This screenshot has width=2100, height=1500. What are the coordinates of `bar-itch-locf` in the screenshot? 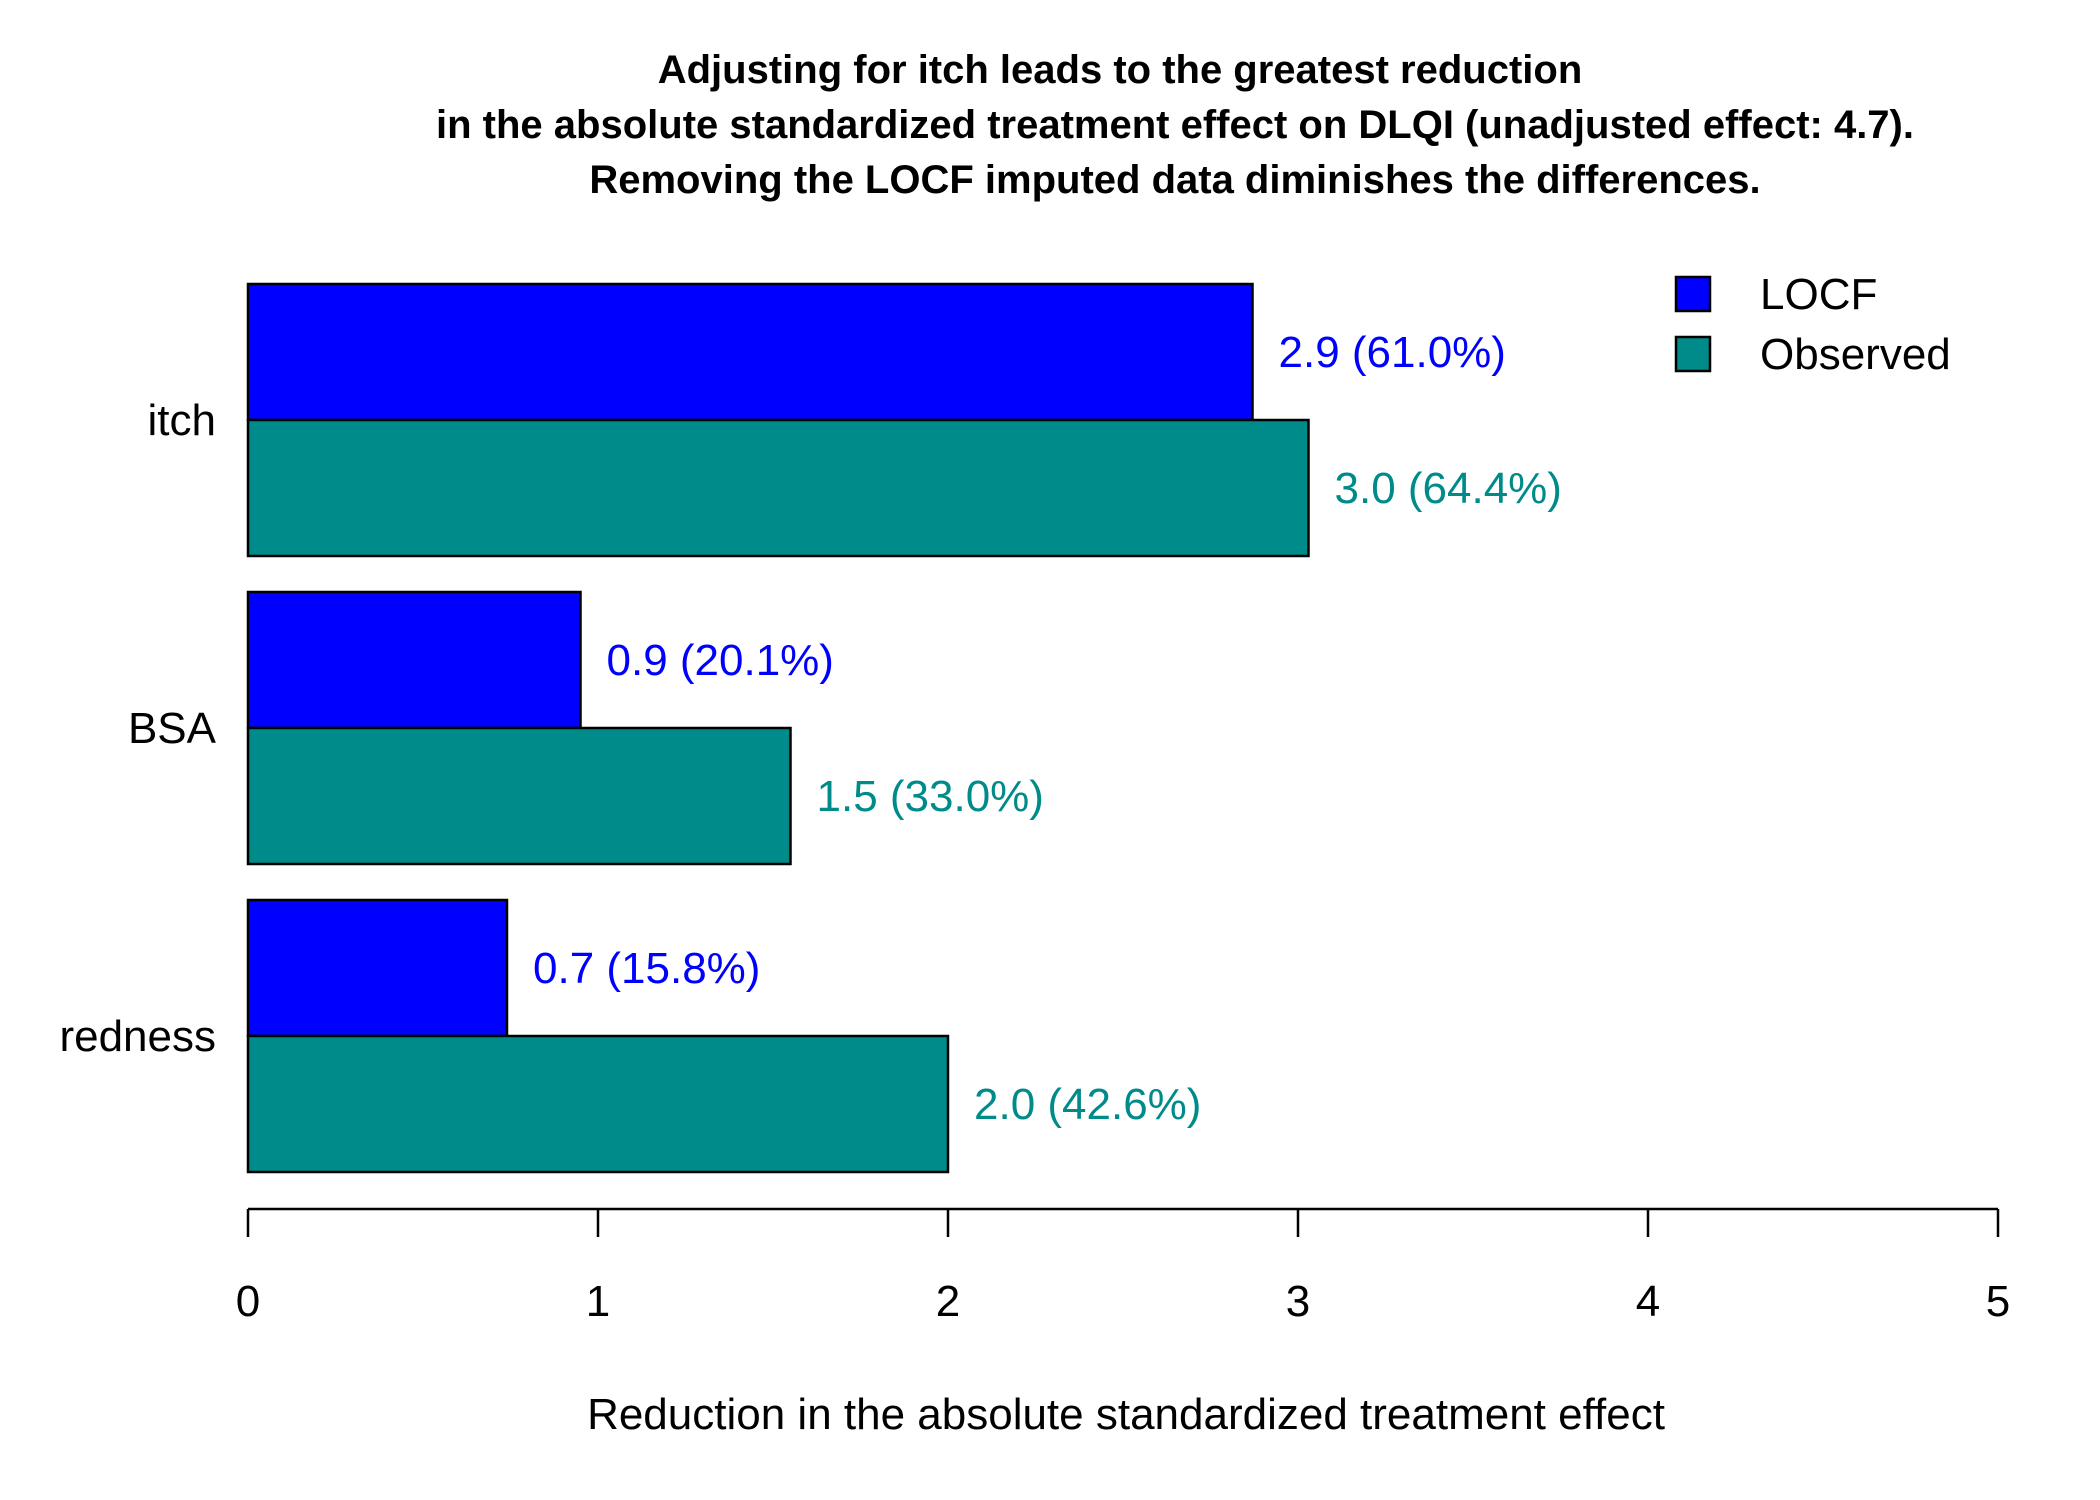 It's located at (750, 352).